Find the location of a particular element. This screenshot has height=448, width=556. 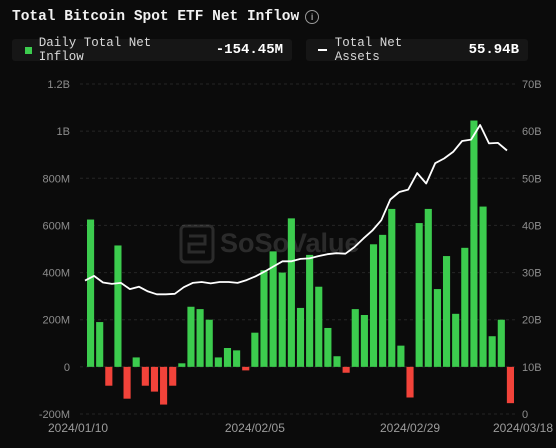

legend-bar-swatch-icon is located at coordinates (28, 50).